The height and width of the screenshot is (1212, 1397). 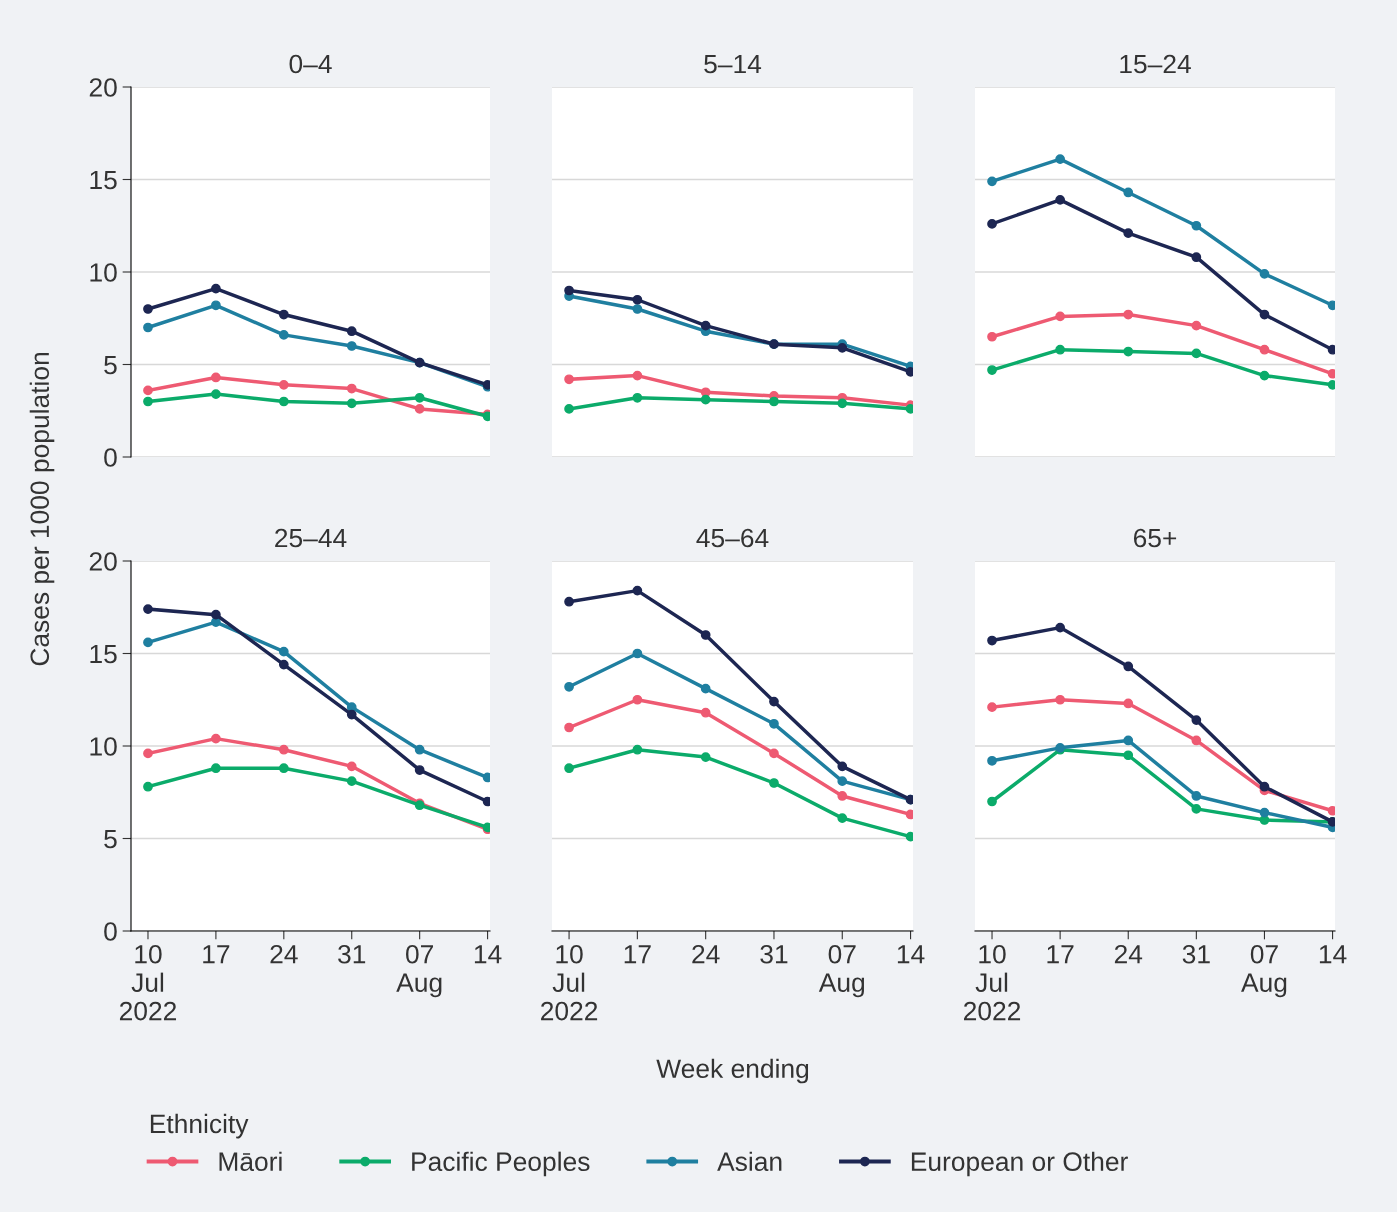 I want to click on y-tick-label: 15, so click(x=103, y=654).